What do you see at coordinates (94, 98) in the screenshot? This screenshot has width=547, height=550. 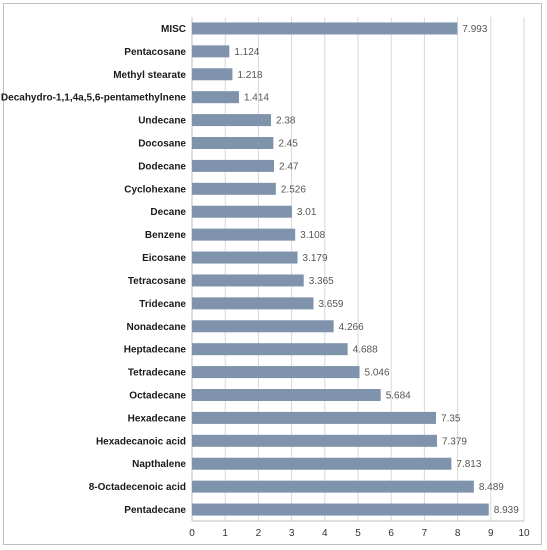 I see `category-label: Decahydro-1,1,4a,5,6-pentamethylnene` at bounding box center [94, 98].